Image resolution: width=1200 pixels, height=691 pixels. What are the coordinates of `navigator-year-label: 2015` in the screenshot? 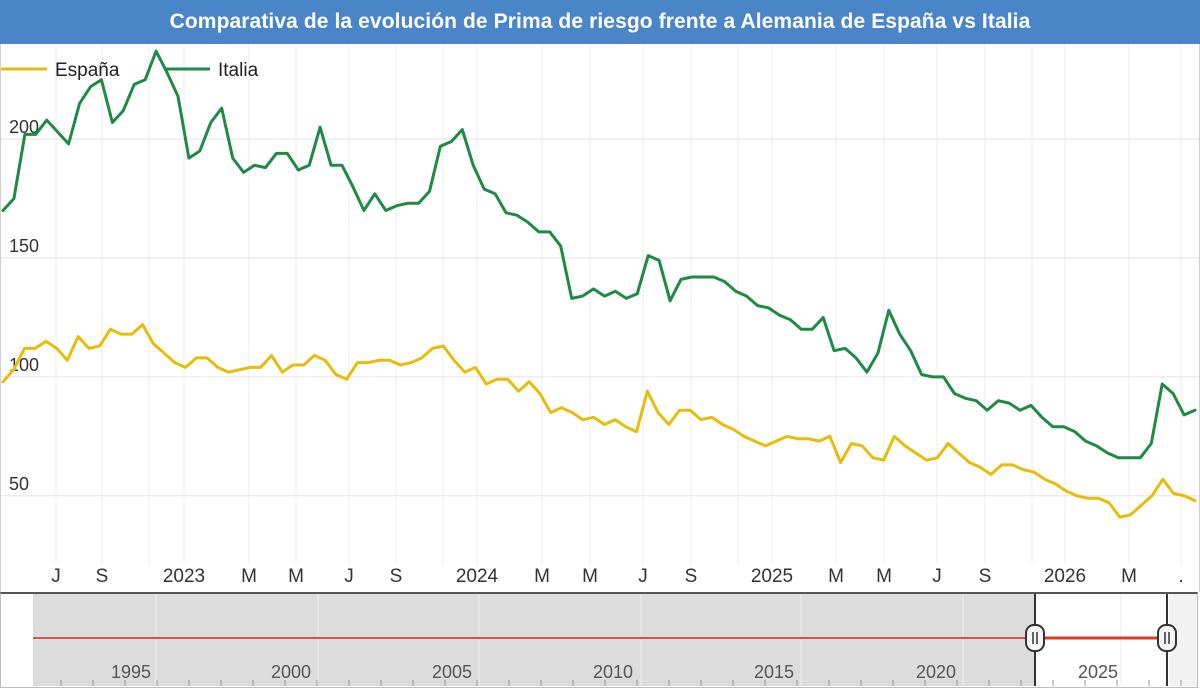 It's located at (774, 672).